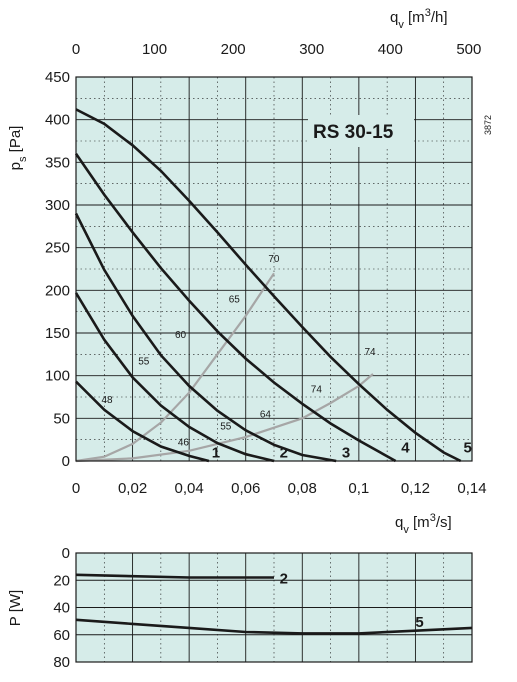 Image resolution: width=517 pixels, height=682 pixels. I want to click on model-label-box, so click(361, 131).